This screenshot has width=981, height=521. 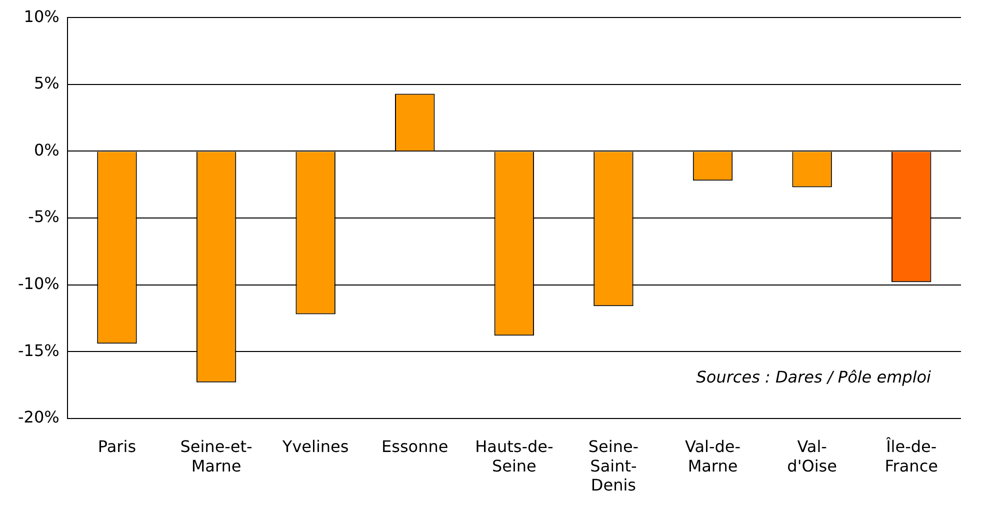 What do you see at coordinates (39, 350) in the screenshot?
I see `y-tick-label: -15%` at bounding box center [39, 350].